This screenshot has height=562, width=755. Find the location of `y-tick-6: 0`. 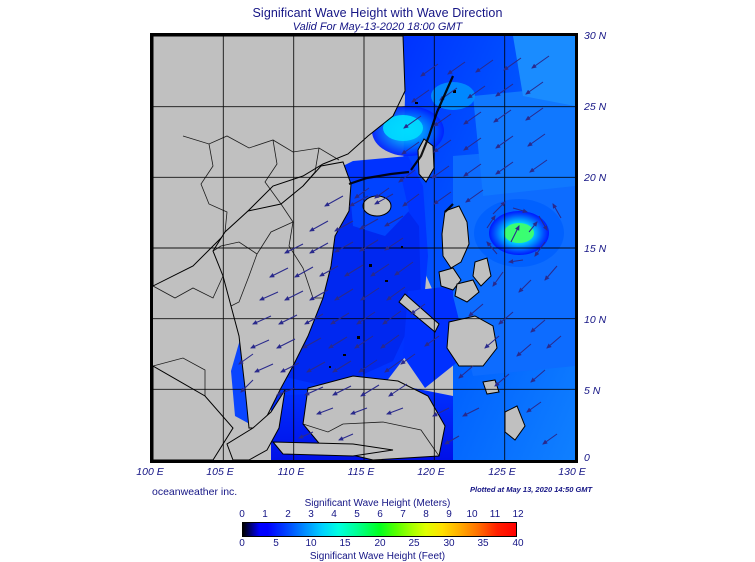

y-tick-6: 0 is located at coordinates (587, 458).